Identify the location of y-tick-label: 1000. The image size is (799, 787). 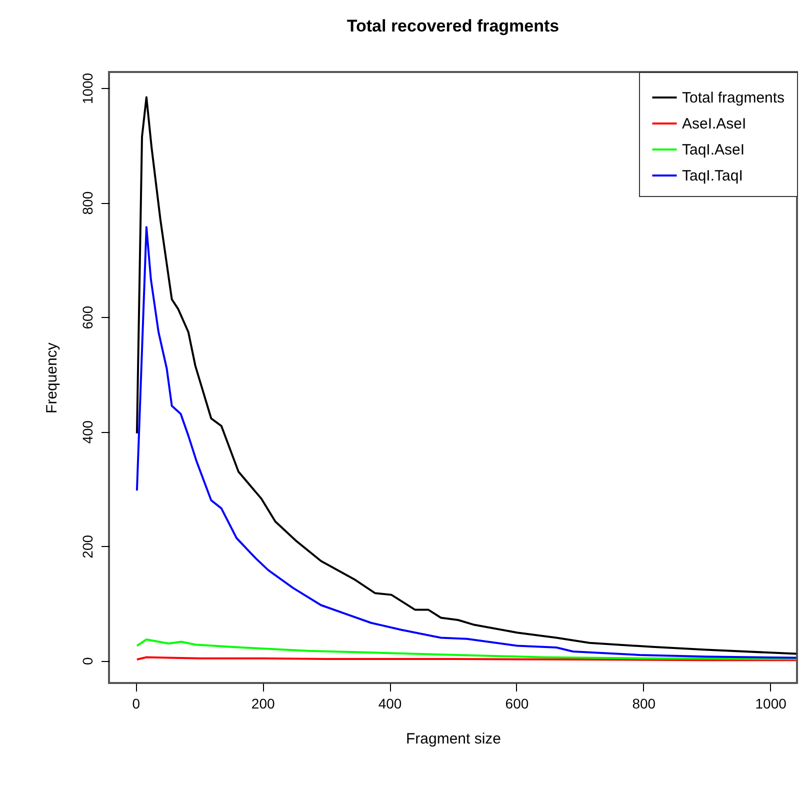
(88, 88).